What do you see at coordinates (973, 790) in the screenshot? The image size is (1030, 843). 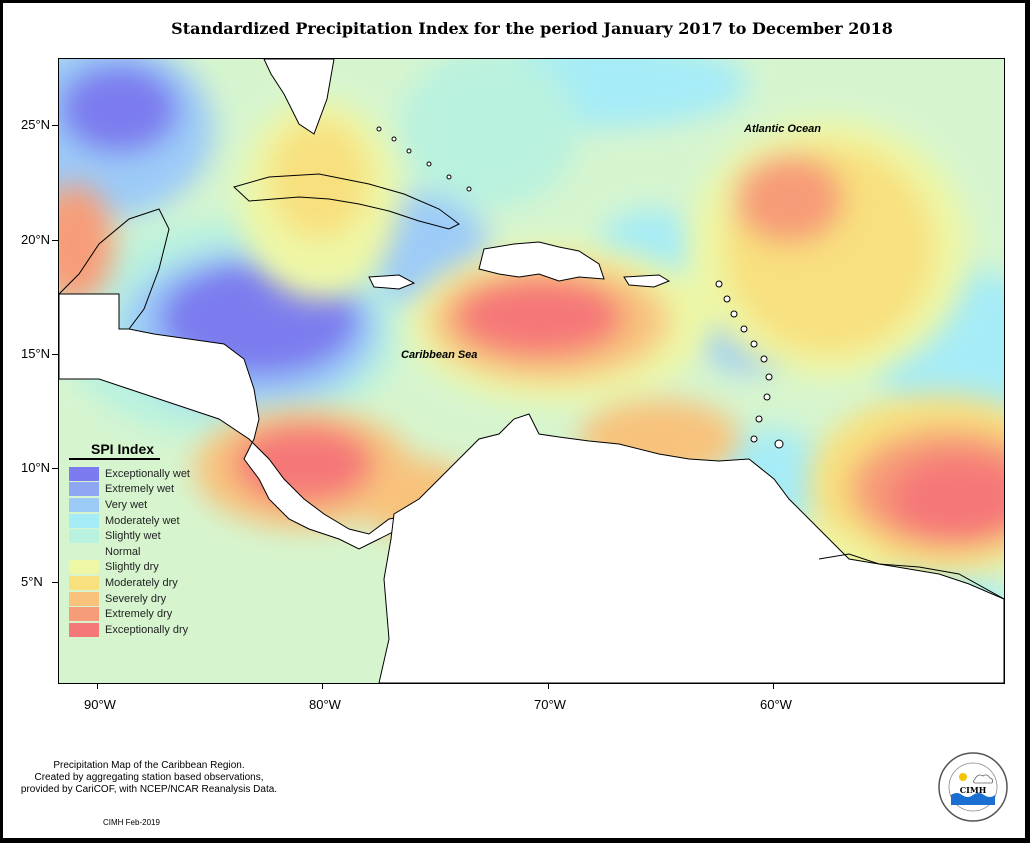 I see `logo-text: CIMH` at bounding box center [973, 790].